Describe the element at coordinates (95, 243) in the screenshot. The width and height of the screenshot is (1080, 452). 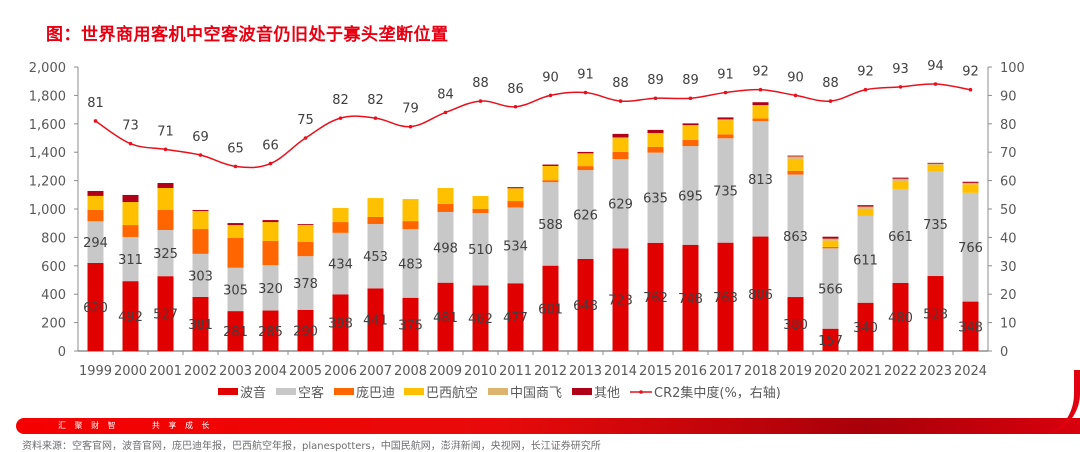
I see `bar-value-label: 294` at that location.